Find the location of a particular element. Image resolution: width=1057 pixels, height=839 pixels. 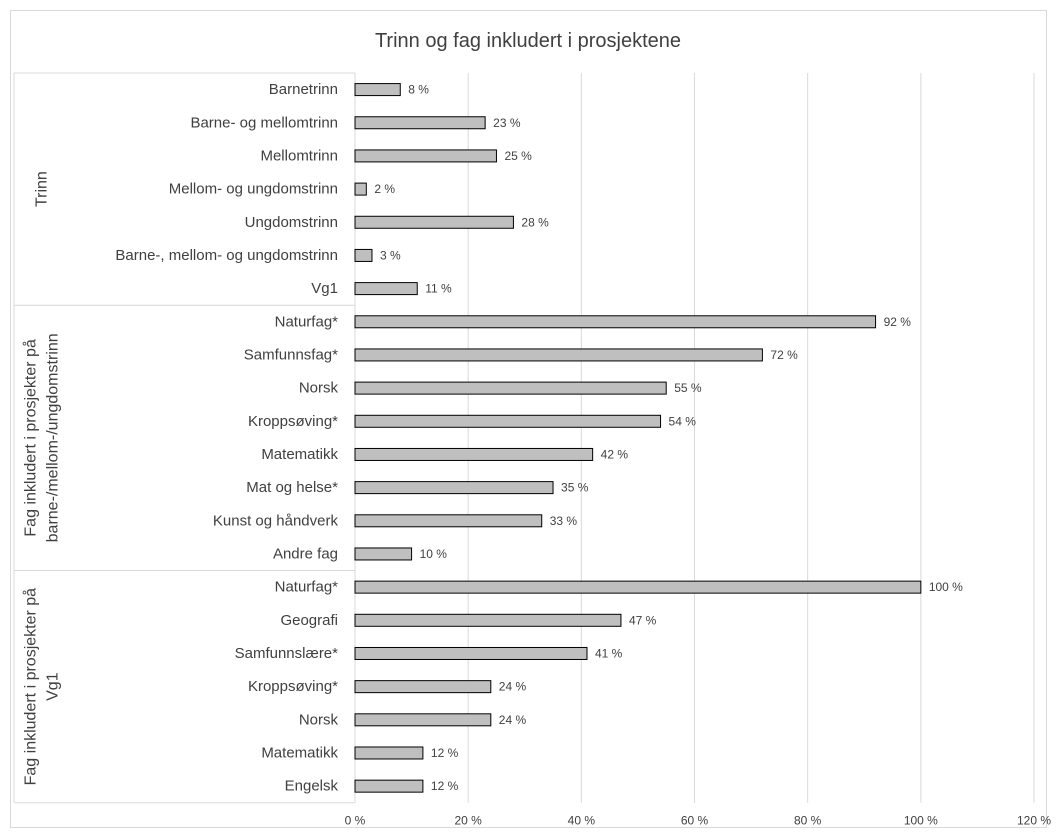

category-label: Mat og helse* is located at coordinates (292, 487).